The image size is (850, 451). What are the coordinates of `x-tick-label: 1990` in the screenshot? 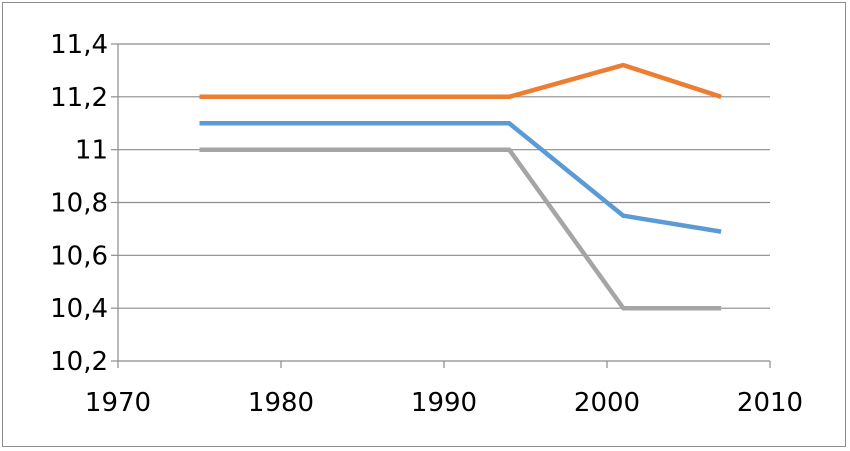 It's located at (444, 403).